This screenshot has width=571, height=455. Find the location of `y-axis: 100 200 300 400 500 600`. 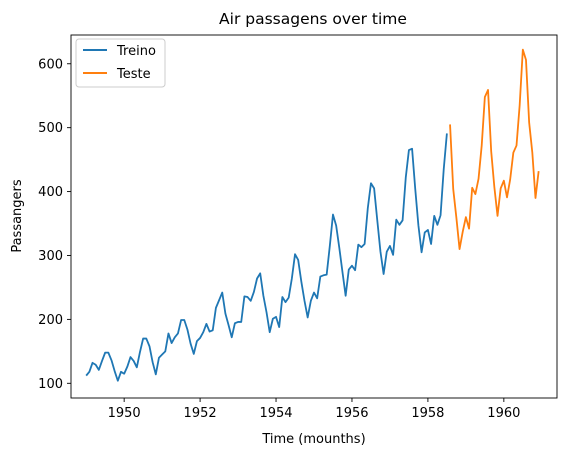

y-axis: 100 200 300 400 500 600 is located at coordinates (54, 224).